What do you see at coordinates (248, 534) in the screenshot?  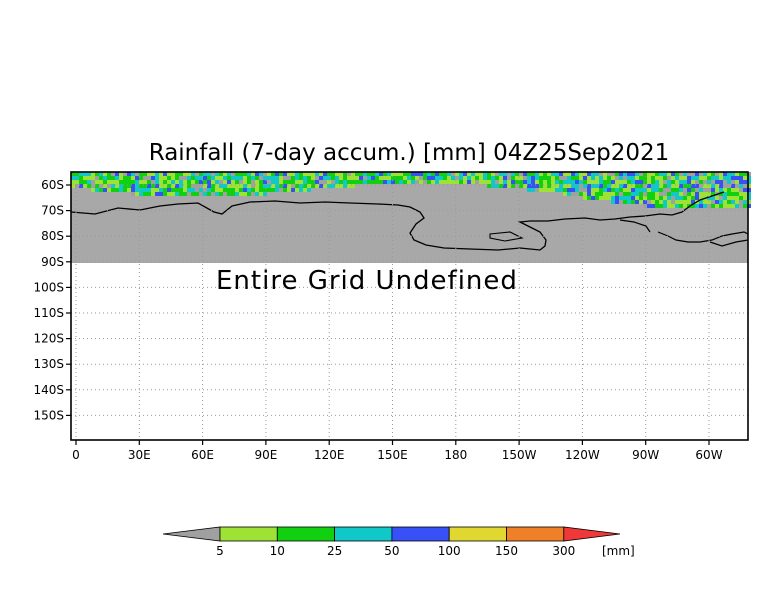 I see `colorbar-box` at bounding box center [248, 534].